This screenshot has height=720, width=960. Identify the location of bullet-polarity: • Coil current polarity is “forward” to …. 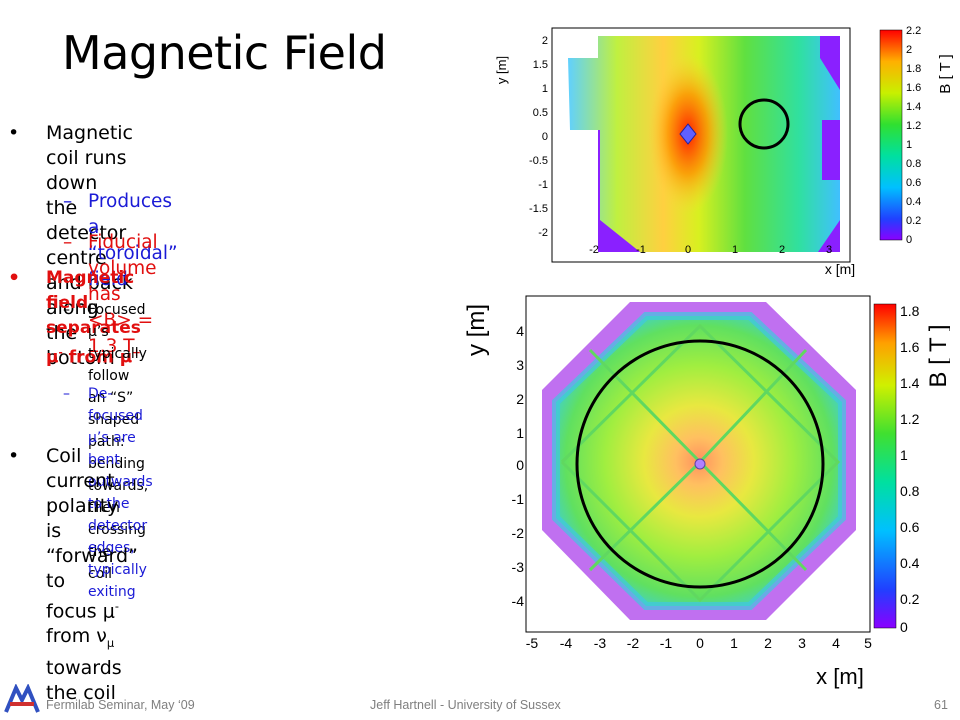
(73, 575).